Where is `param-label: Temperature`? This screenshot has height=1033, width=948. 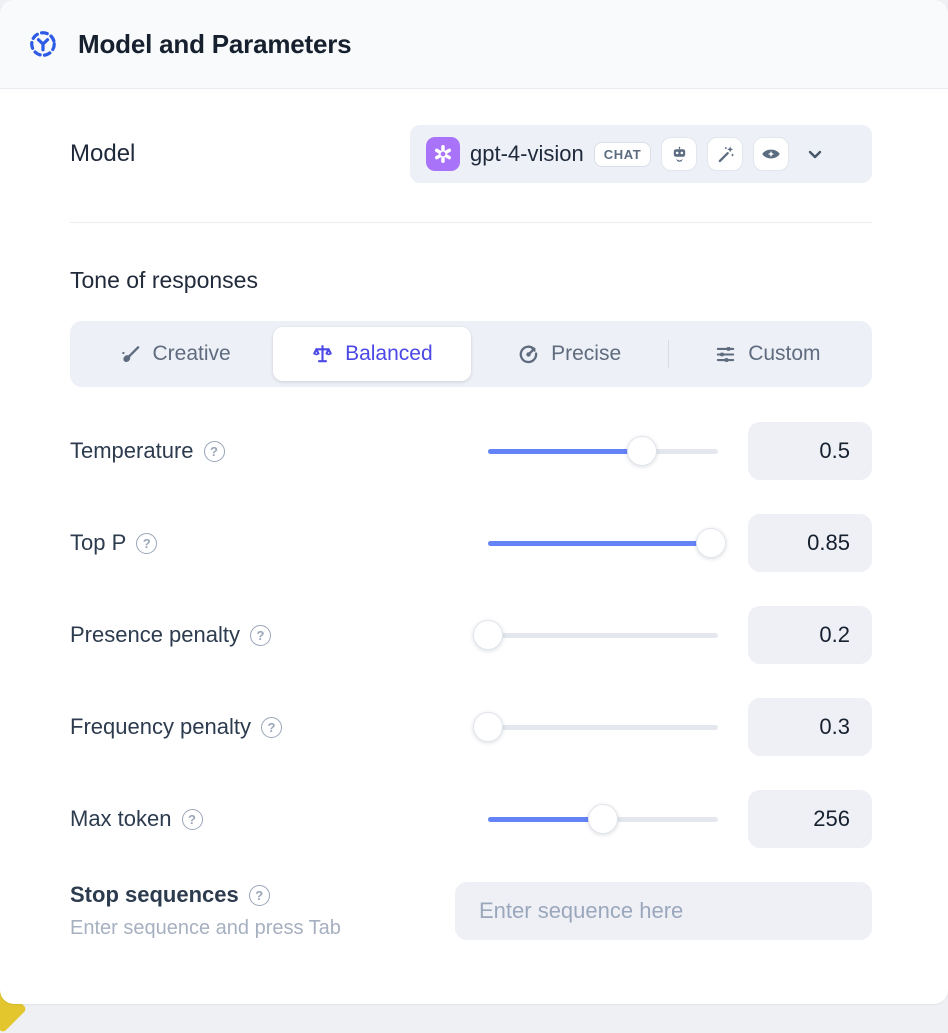 param-label: Temperature is located at coordinates (132, 450).